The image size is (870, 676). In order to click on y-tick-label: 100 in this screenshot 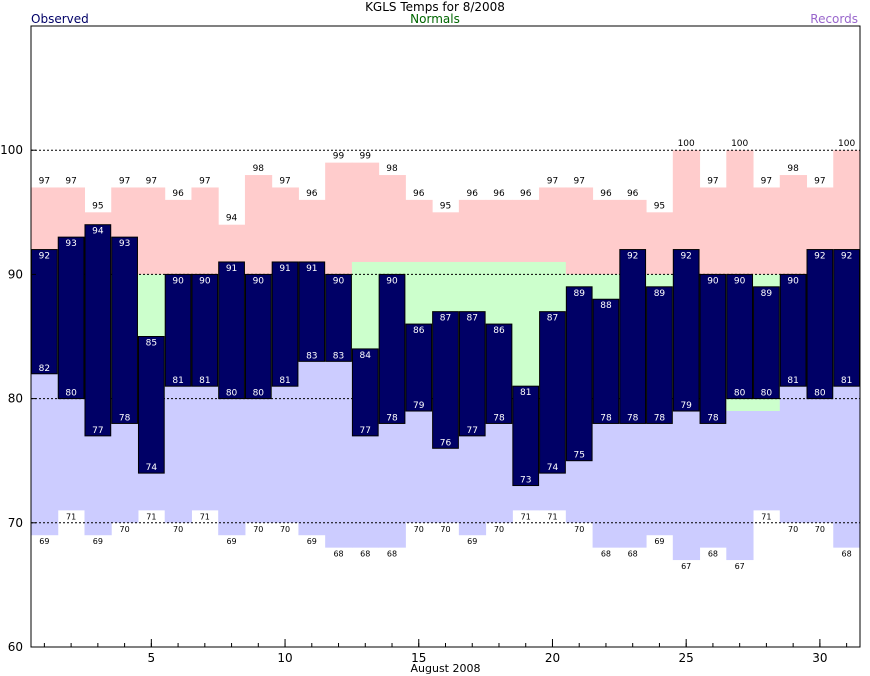, I will do `click(11, 150)`.